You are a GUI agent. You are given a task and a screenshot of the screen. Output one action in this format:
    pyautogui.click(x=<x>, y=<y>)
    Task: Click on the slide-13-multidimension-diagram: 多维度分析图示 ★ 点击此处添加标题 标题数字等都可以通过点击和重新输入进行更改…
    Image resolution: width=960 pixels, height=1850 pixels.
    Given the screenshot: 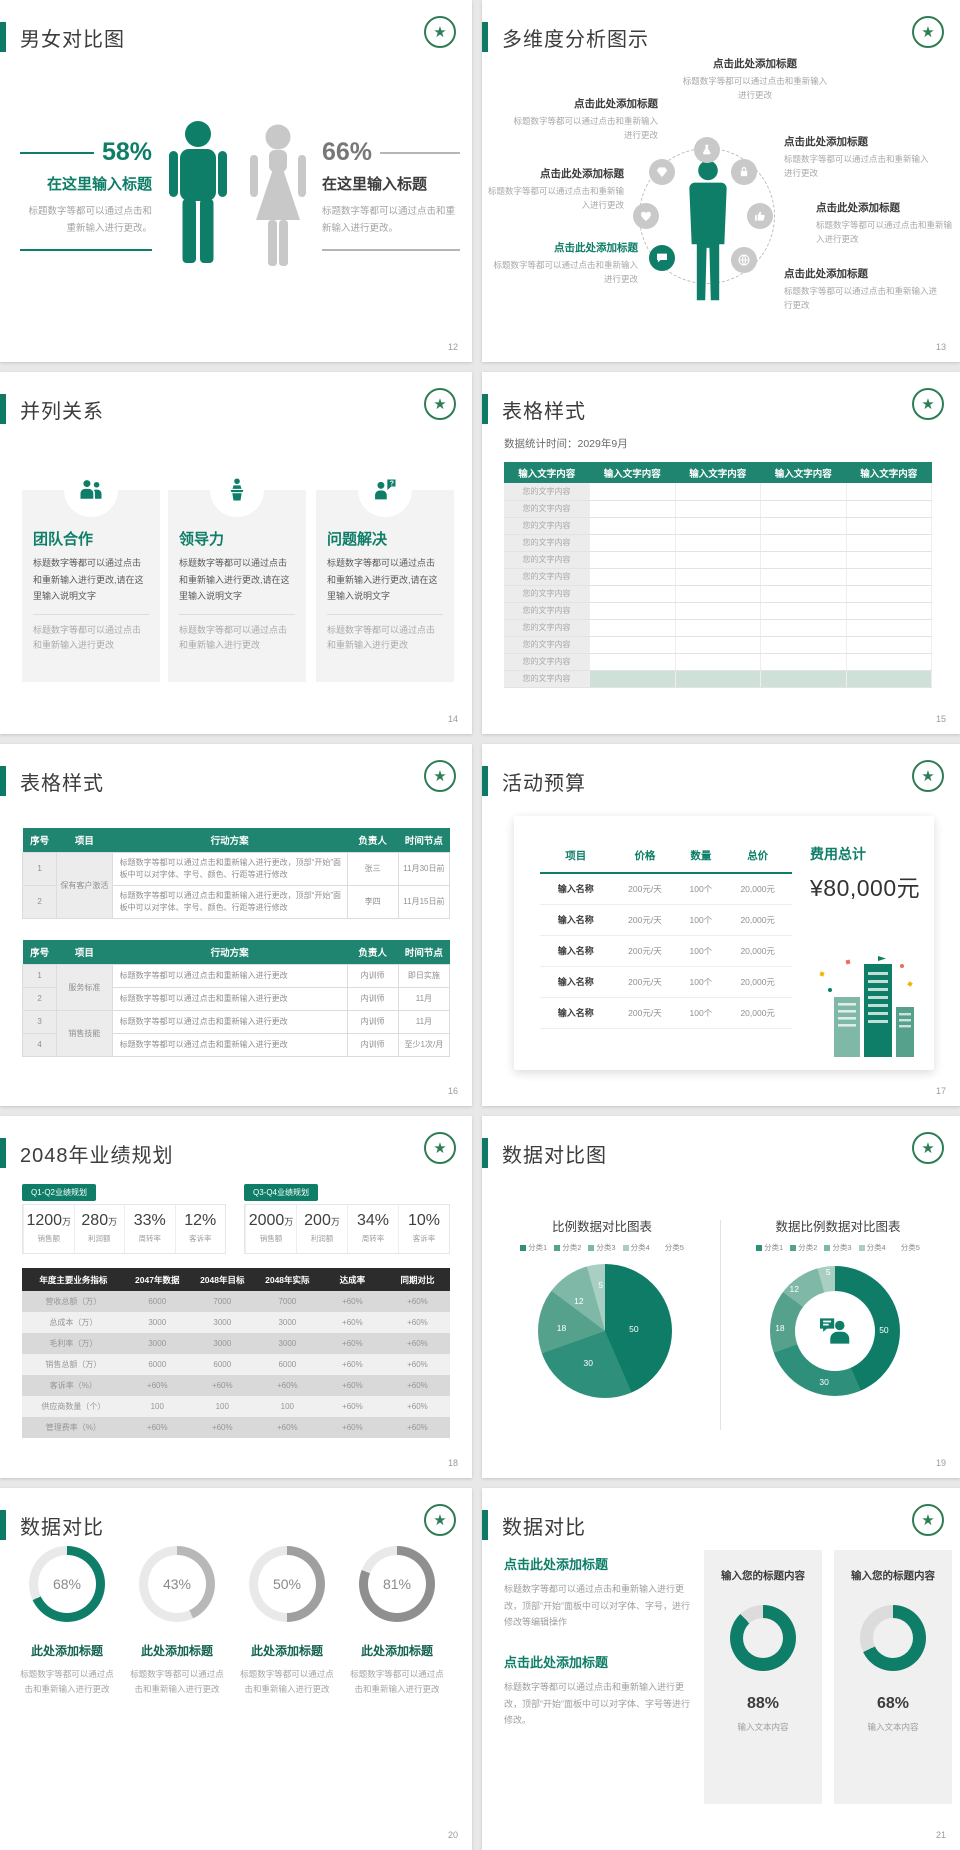 What is the action you would take?
    pyautogui.click(x=721, y=181)
    